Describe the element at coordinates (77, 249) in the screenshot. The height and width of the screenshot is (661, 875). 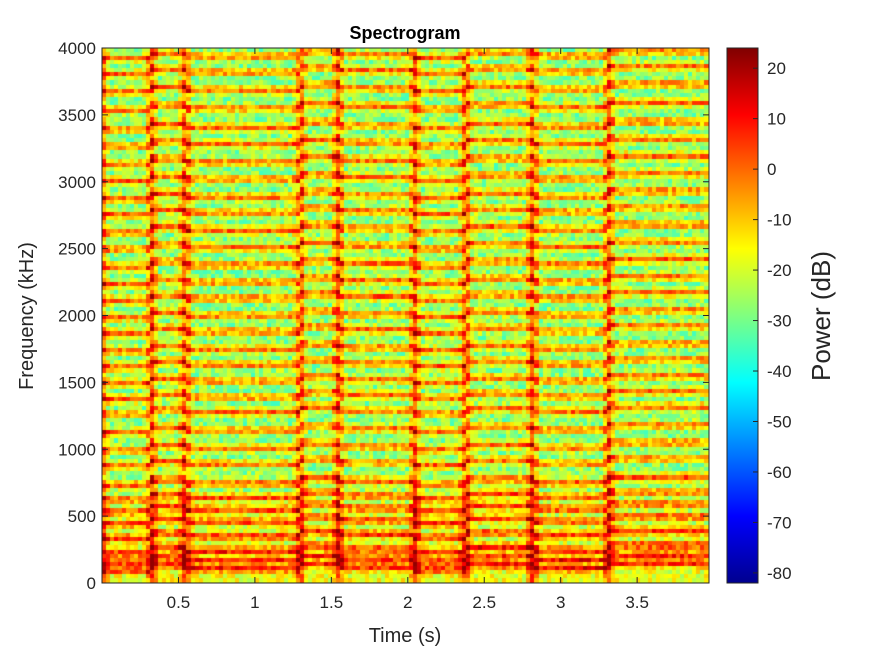
I see `y-tick-label: 2500` at that location.